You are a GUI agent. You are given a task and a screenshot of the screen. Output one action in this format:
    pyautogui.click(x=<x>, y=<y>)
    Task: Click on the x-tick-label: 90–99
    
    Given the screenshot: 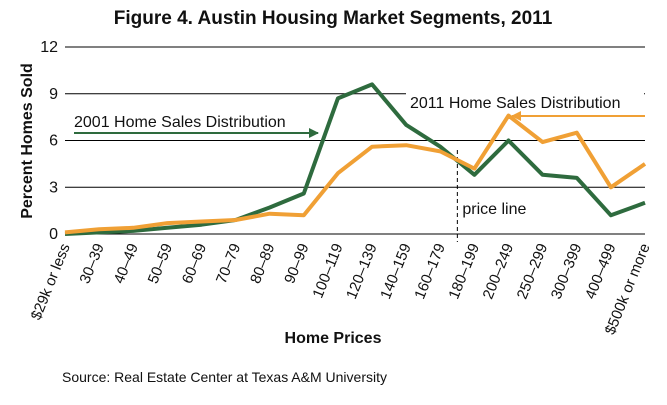 What is the action you would take?
    pyautogui.click(x=296, y=263)
    